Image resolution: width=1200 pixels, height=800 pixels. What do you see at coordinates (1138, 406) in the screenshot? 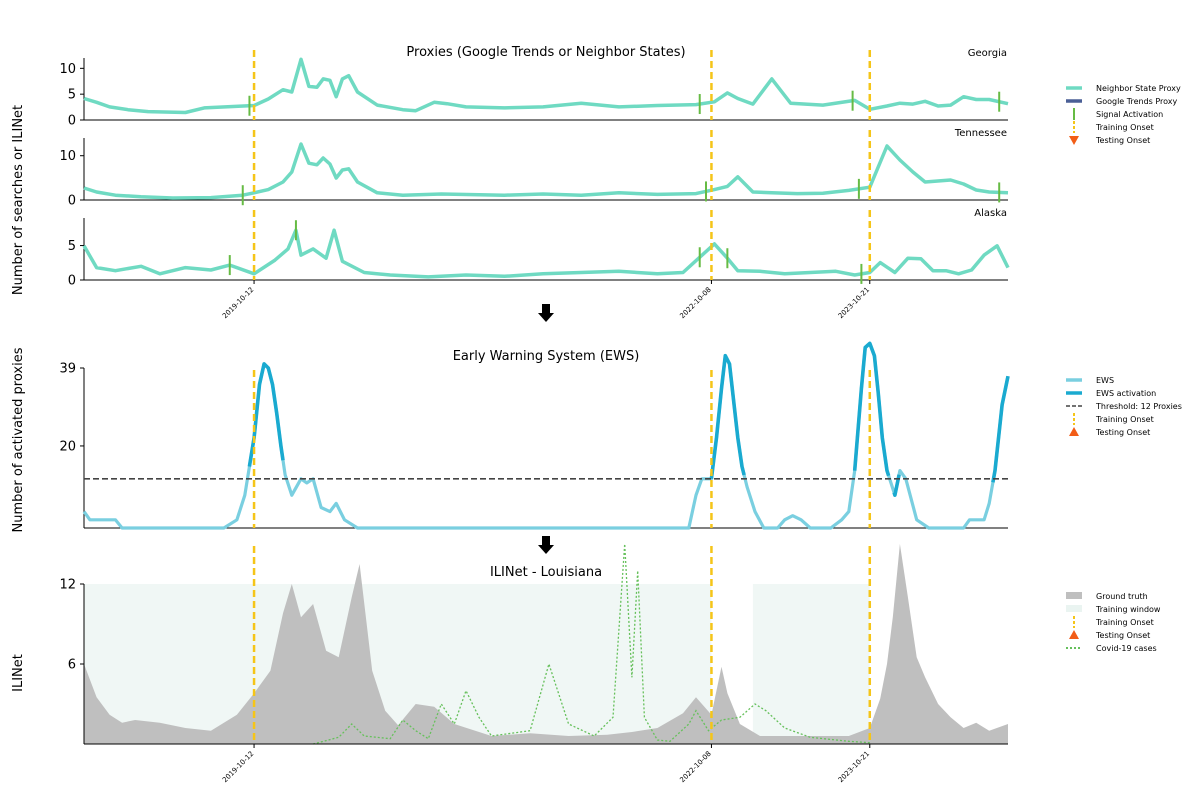
I see `ews-legend-label: Threshold: 12 Proxies` at bounding box center [1138, 406].